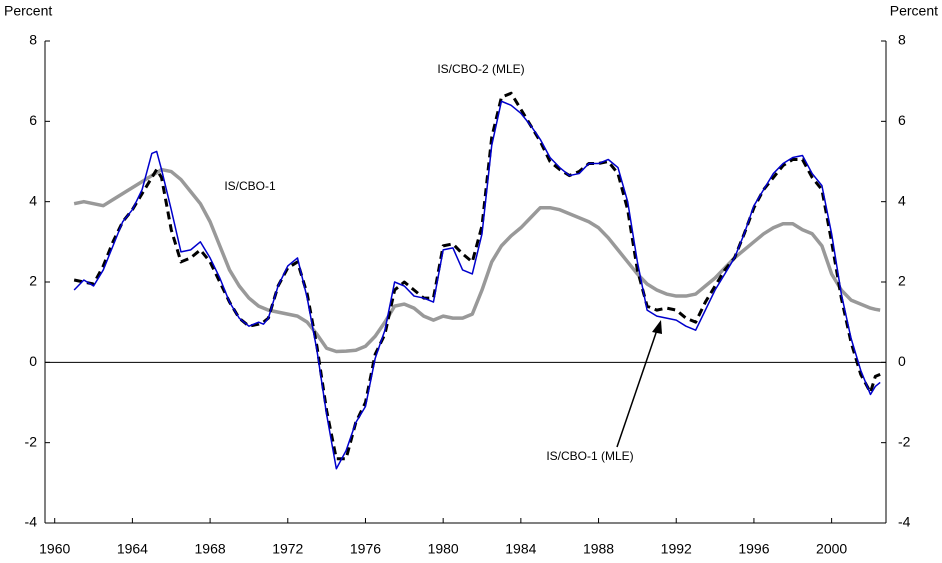 The image size is (942, 563). Describe the element at coordinates (902, 361) in the screenshot. I see `y2-tick-label: 0` at that location.